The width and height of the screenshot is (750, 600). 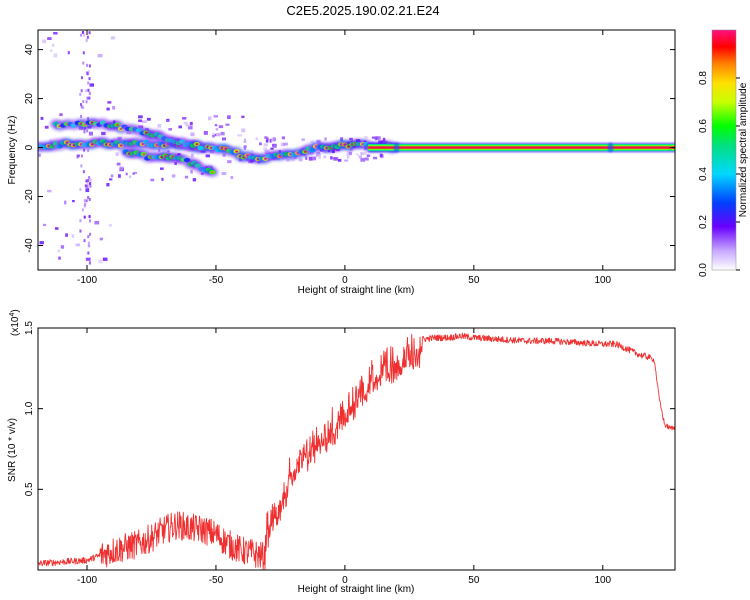 I want to click on steady-band-core, so click(x=521, y=147).